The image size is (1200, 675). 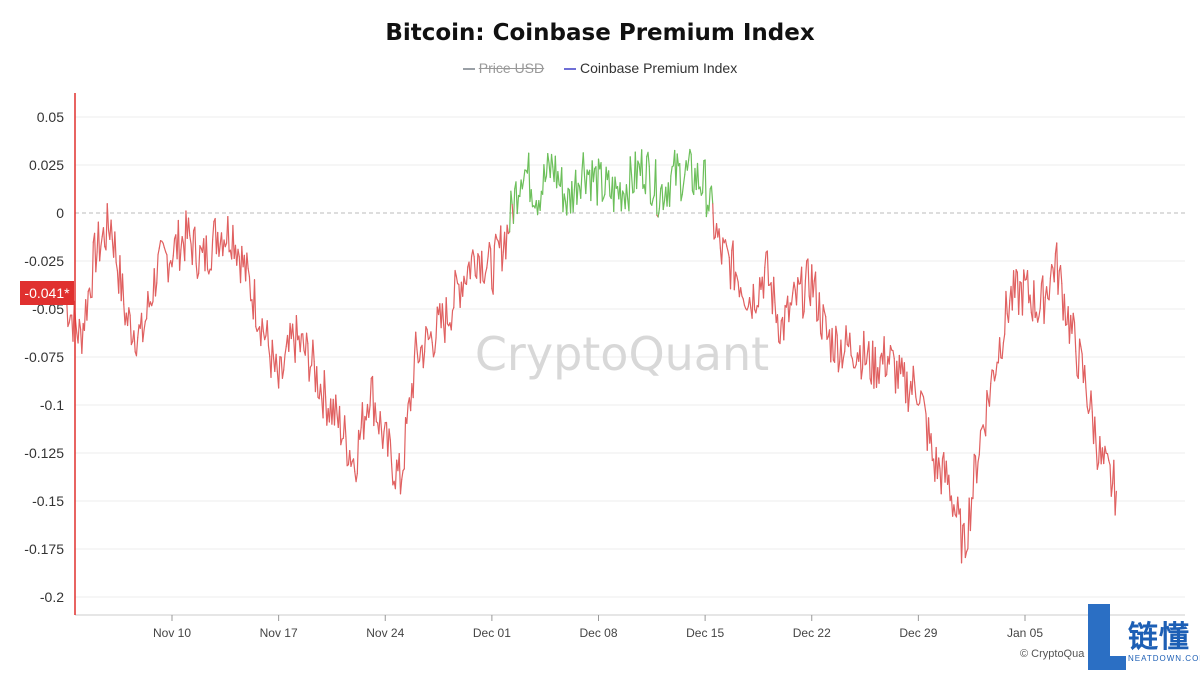 What do you see at coordinates (52, 597) in the screenshot?
I see `y-tick-label: -0.2` at bounding box center [52, 597].